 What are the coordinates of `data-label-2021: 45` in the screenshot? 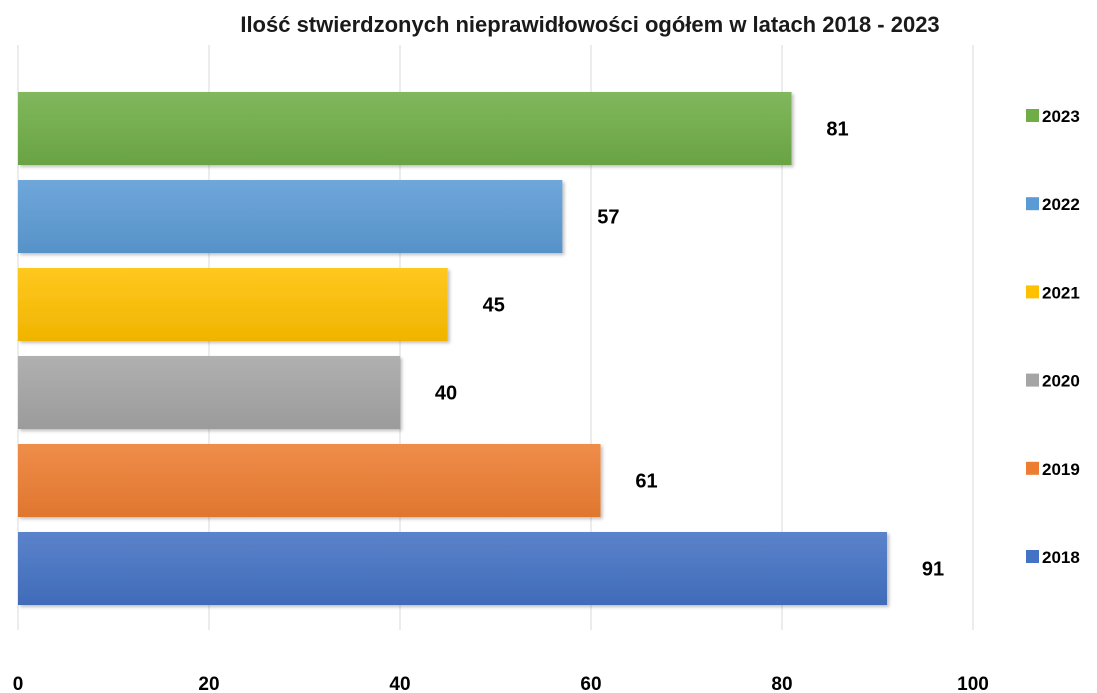 It's located at (494, 306).